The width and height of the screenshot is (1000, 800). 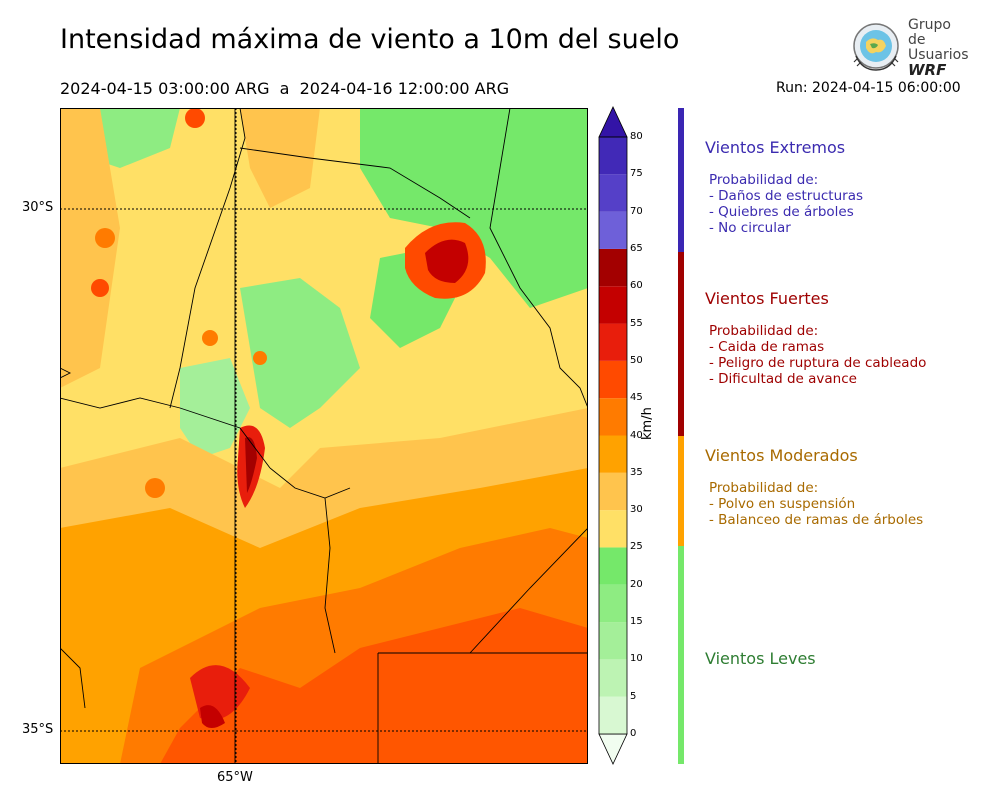 I want to click on globe-logo-icon, so click(x=876, y=47).